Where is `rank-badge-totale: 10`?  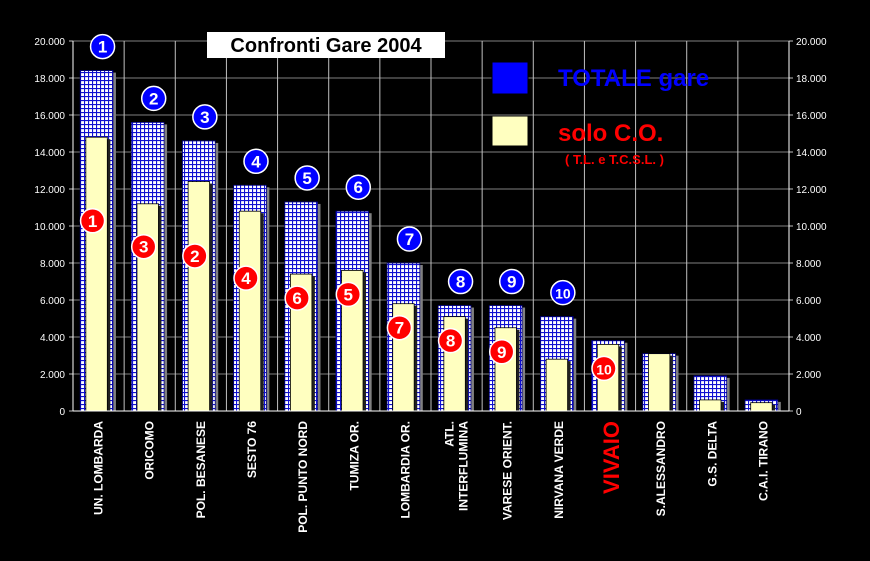
rank-badge-totale: 10 is located at coordinates (563, 292).